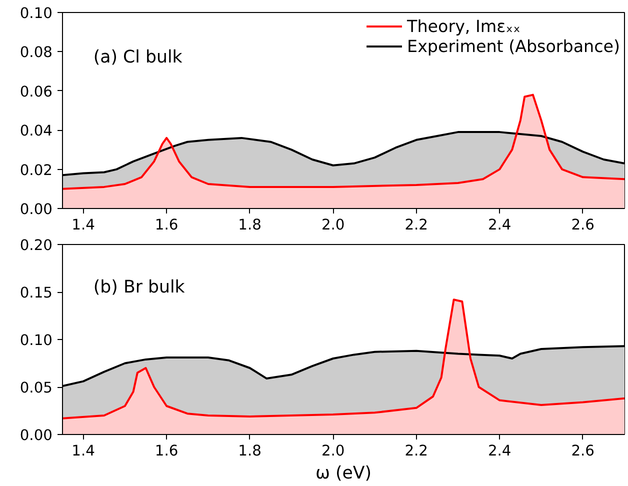  What do you see at coordinates (36, 170) in the screenshot?
I see `y-tick-label: 0.02` at bounding box center [36, 170].